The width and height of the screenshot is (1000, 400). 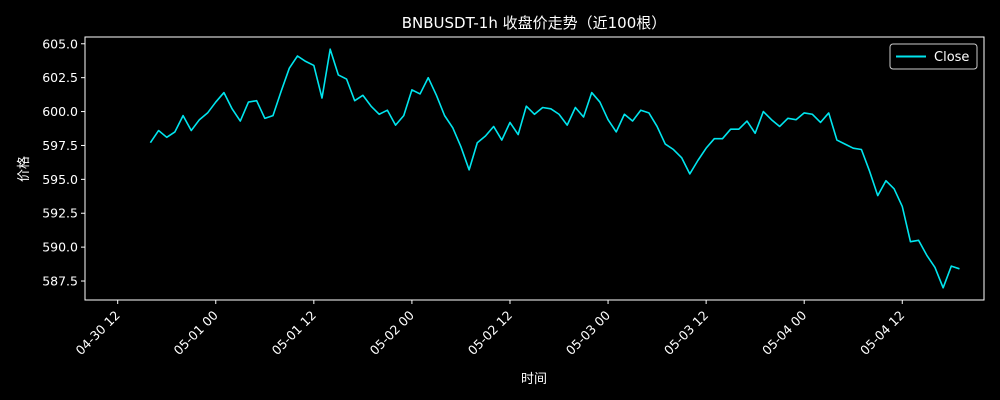 I want to click on y-tick-label-5: 600.0, so click(x=60, y=111).